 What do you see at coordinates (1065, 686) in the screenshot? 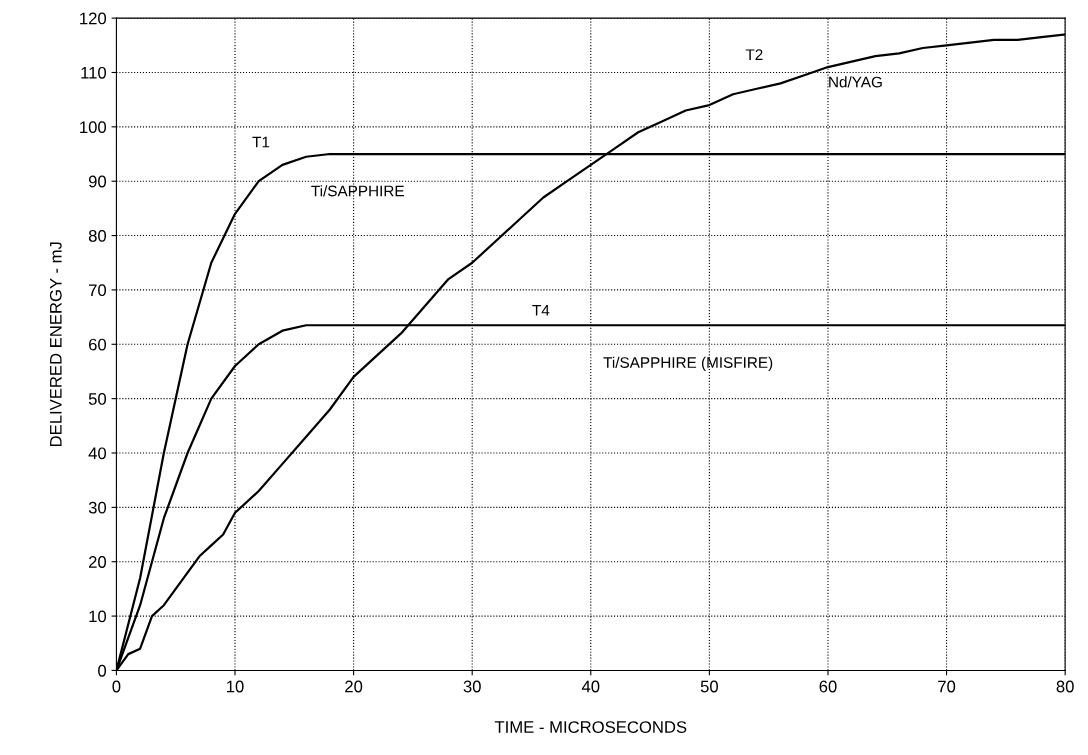
I see `x-tick-label: 80` at bounding box center [1065, 686].